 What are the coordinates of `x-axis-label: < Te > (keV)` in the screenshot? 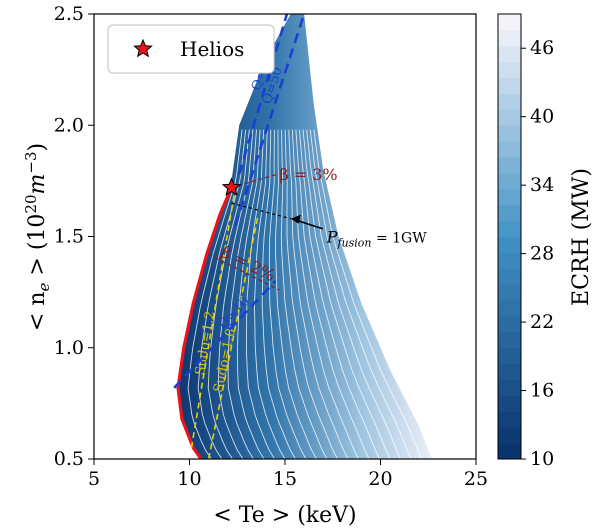 It's located at (284, 515).